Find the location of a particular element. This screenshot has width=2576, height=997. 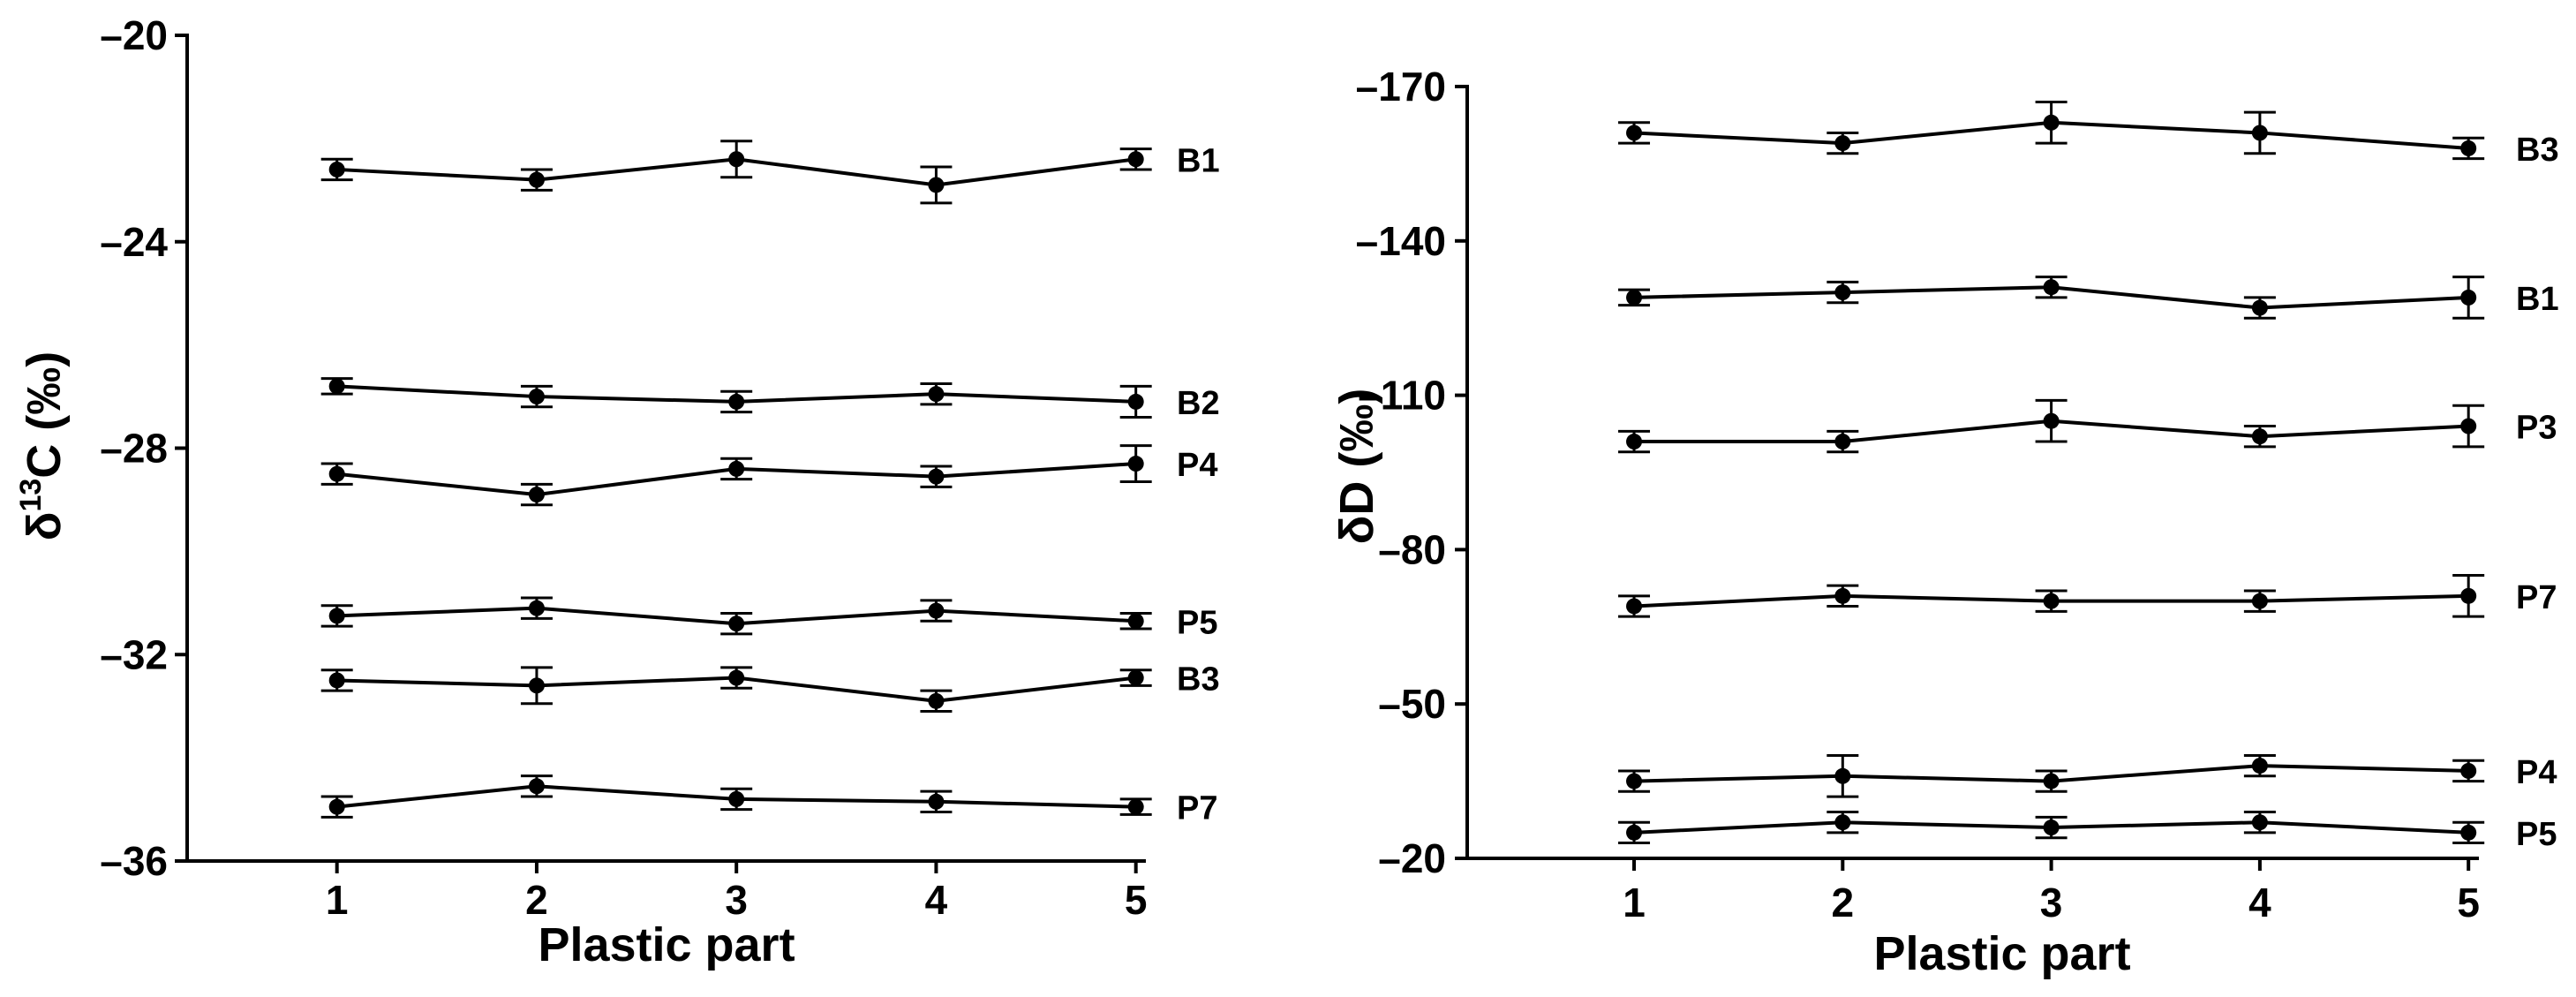

left-x-tick-label: 4 is located at coordinates (937, 900).